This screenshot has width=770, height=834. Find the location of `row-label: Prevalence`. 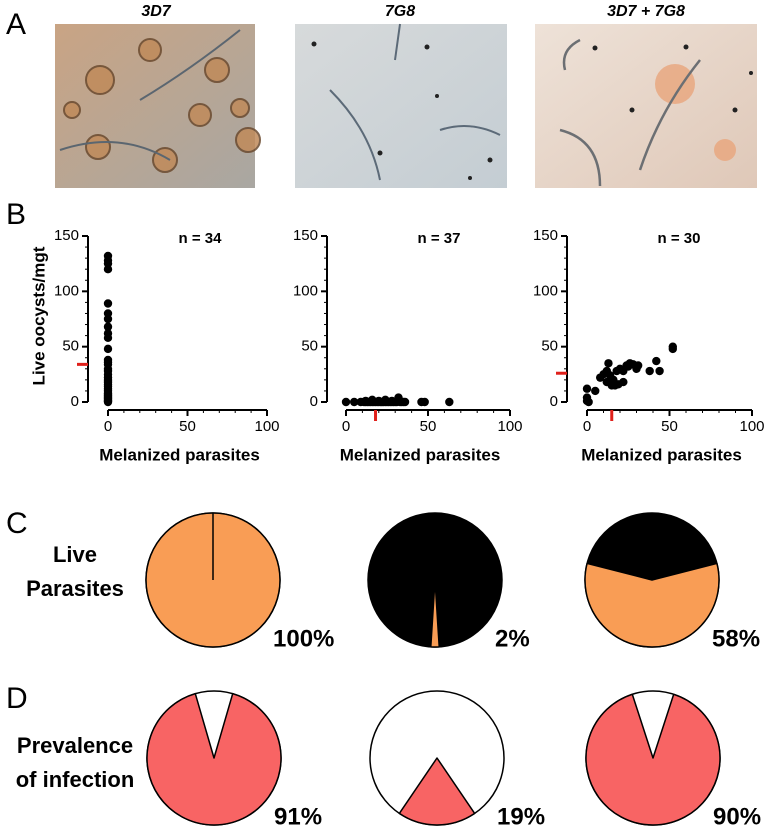

row-label: Prevalence is located at coordinates (75, 745).